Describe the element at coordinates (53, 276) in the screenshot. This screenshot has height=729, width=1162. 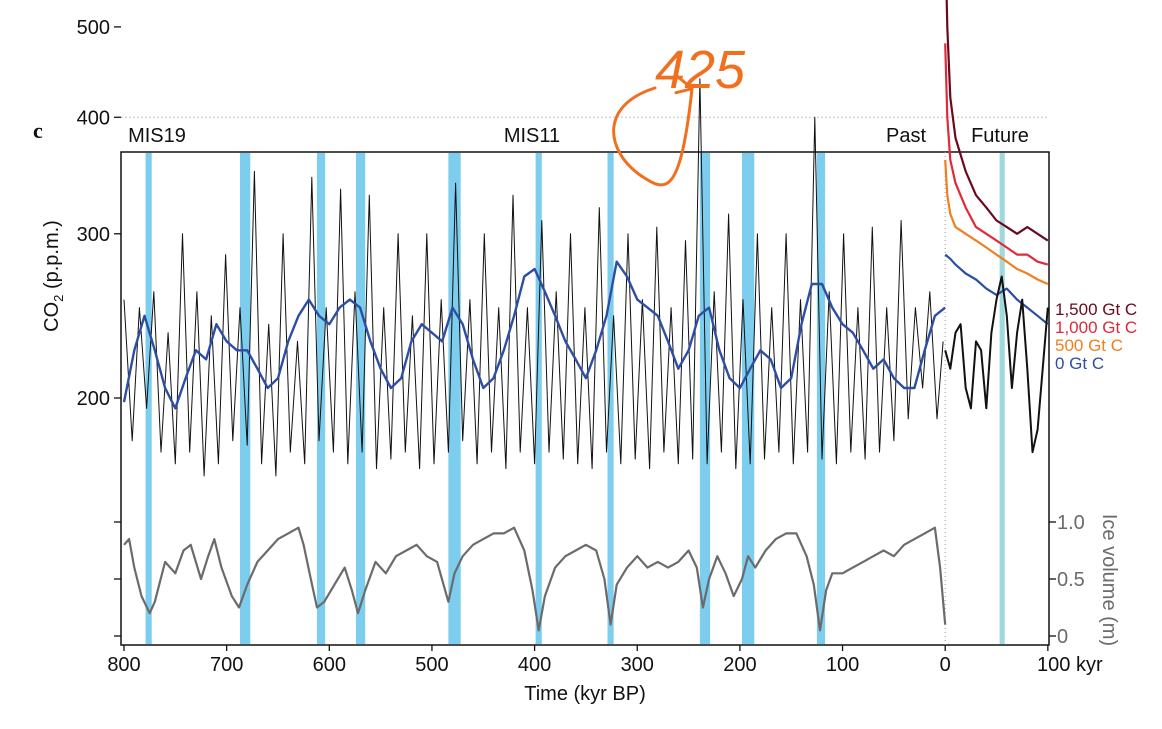
I see `co2-axis-label: CO2 (p.p.m.)` at that location.